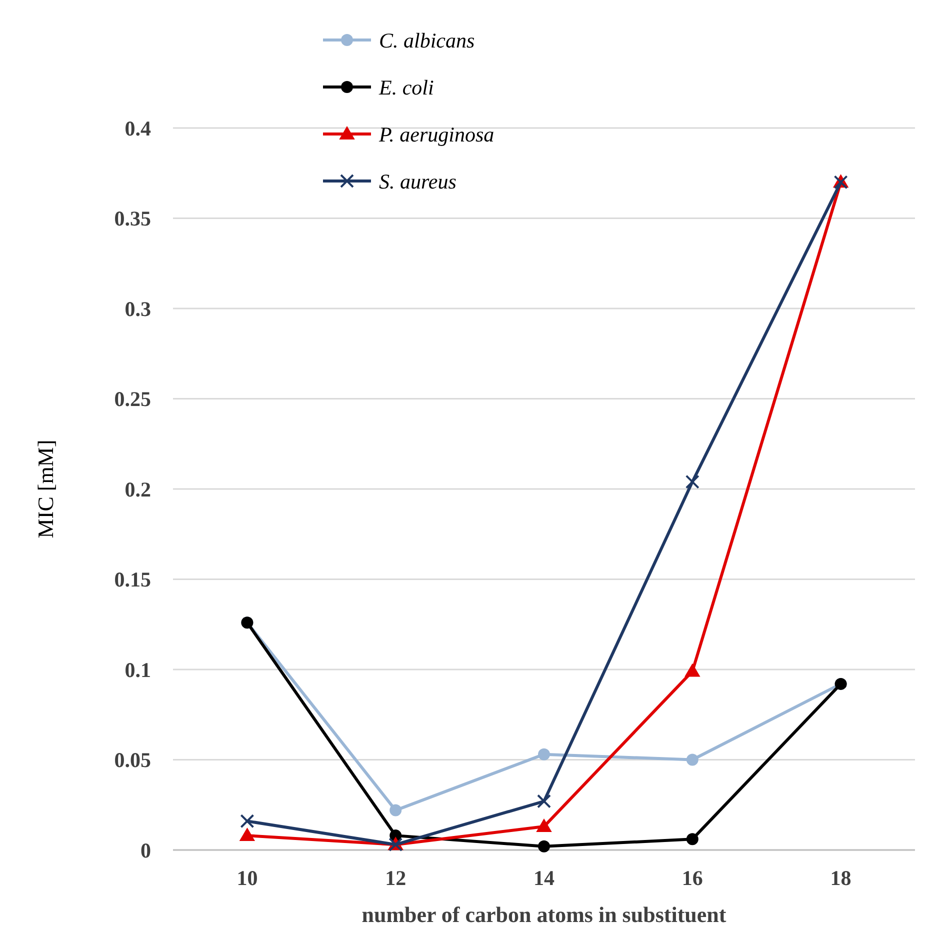 Image resolution: width=931 pixels, height=938 pixels. What do you see at coordinates (406, 87) in the screenshot?
I see `legend-label: E. coli` at bounding box center [406, 87].